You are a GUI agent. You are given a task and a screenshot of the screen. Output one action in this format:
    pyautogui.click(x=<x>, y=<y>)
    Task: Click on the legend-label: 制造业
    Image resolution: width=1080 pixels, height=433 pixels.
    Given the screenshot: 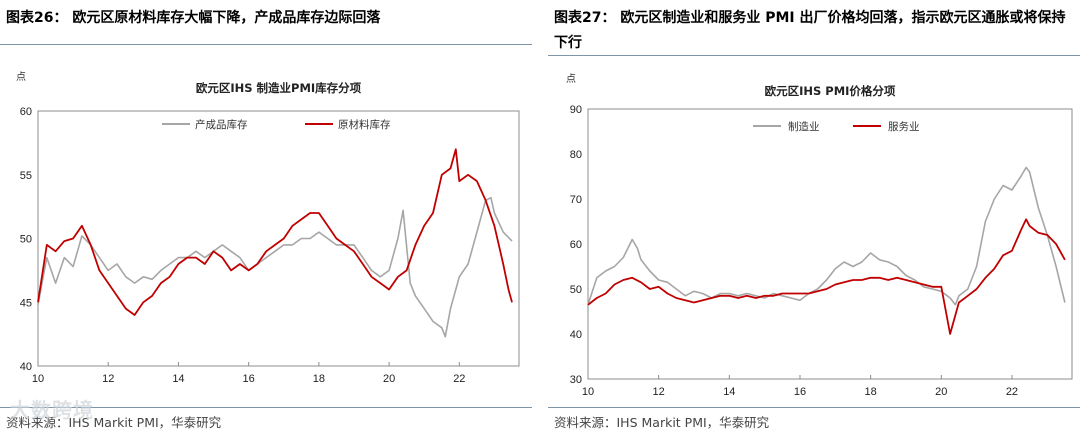 What is the action you would take?
    pyautogui.click(x=804, y=126)
    